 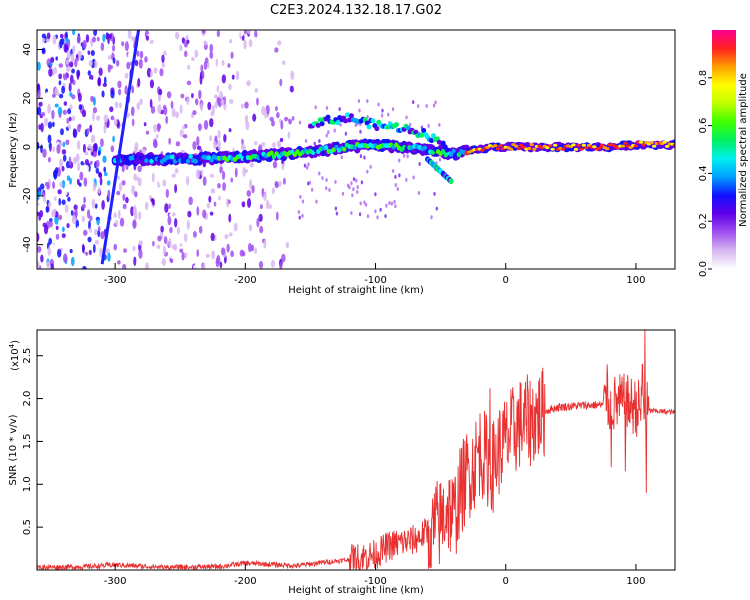 What do you see at coordinates (703, 173) in the screenshot?
I see `colorbar-tick-label: 0.4` at bounding box center [703, 173].